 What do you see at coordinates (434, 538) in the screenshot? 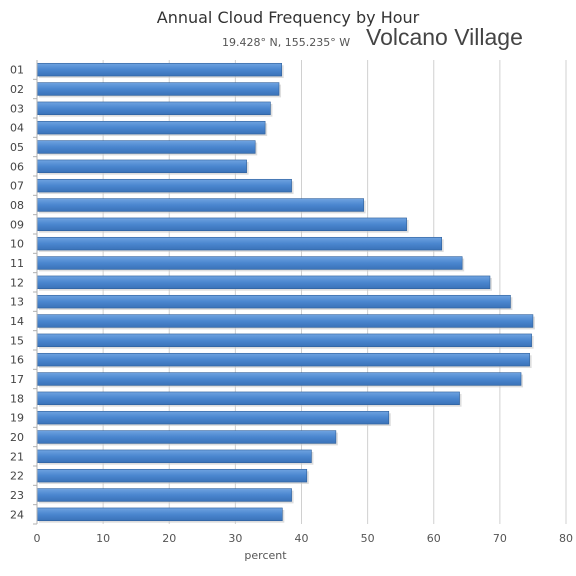
I see `x-tick-label: 60` at bounding box center [434, 538].